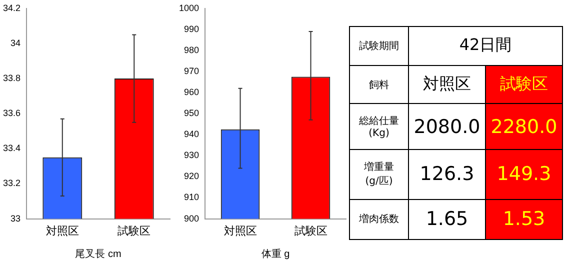 The height and width of the screenshot is (272, 572). I want to click on y-tick-label: 900, so click(192, 218).